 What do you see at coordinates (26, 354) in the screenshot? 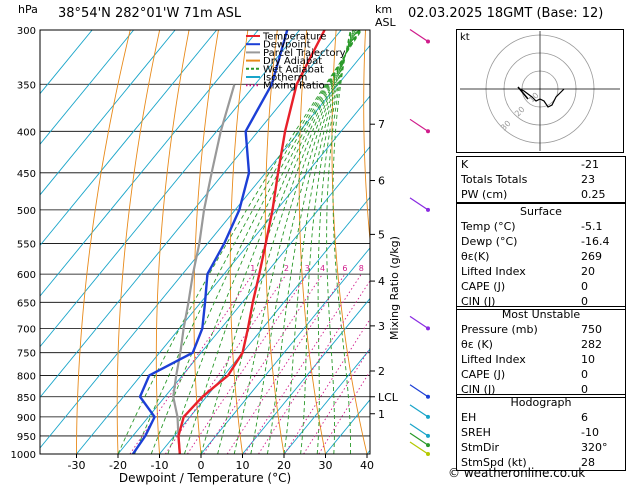
I see `pressure-tick-label: 750` at bounding box center [26, 354].